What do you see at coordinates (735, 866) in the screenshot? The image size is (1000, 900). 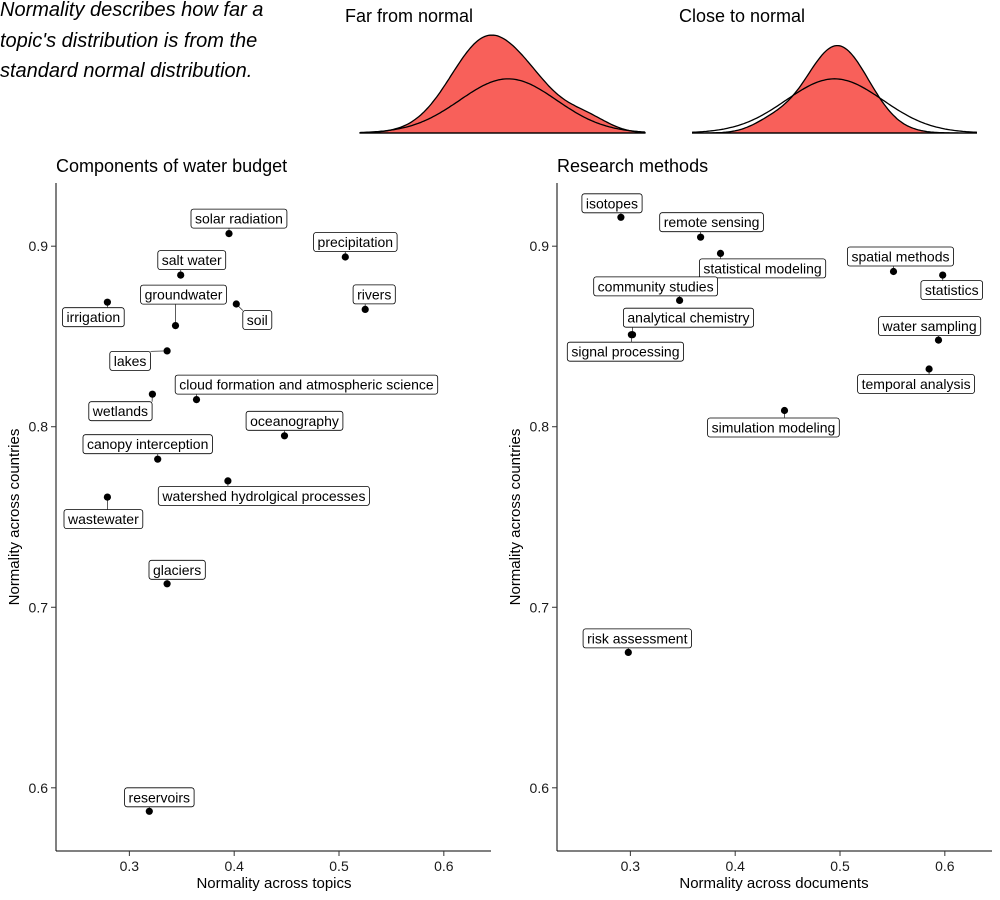 I see `x-tick-label: 0.4` at bounding box center [735, 866].